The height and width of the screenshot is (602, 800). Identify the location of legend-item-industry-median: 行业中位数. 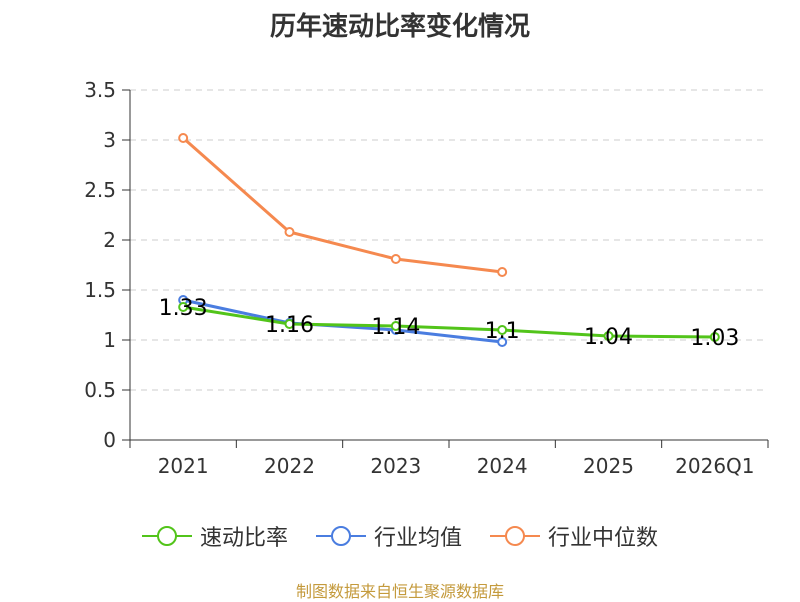
(574, 536).